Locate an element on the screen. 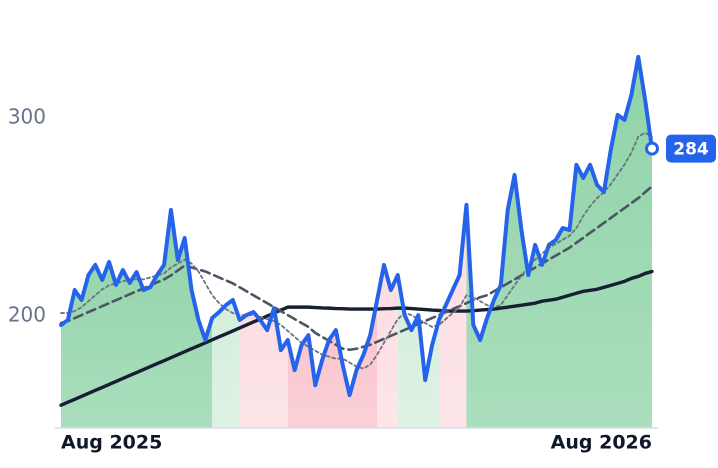  x-tick-label: Aug 2026 is located at coordinates (601, 443).